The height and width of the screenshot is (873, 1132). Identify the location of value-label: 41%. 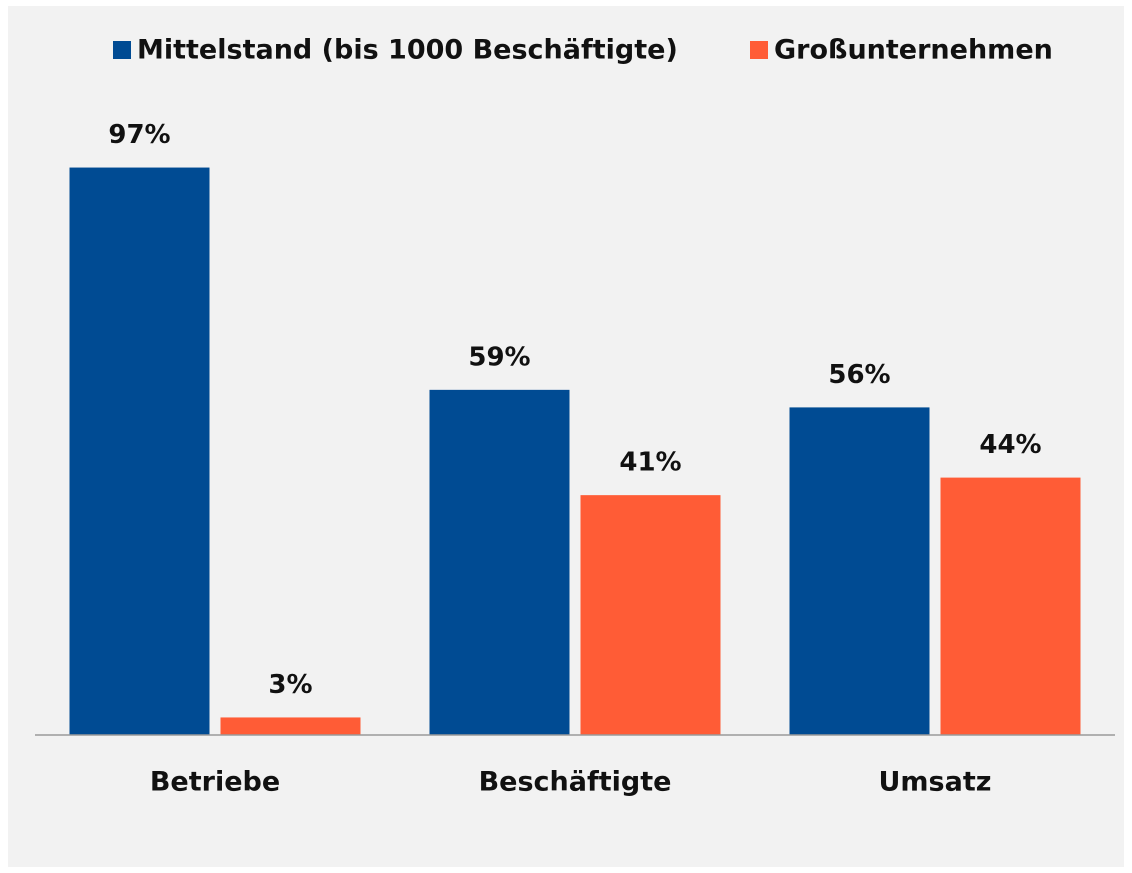
(650, 463).